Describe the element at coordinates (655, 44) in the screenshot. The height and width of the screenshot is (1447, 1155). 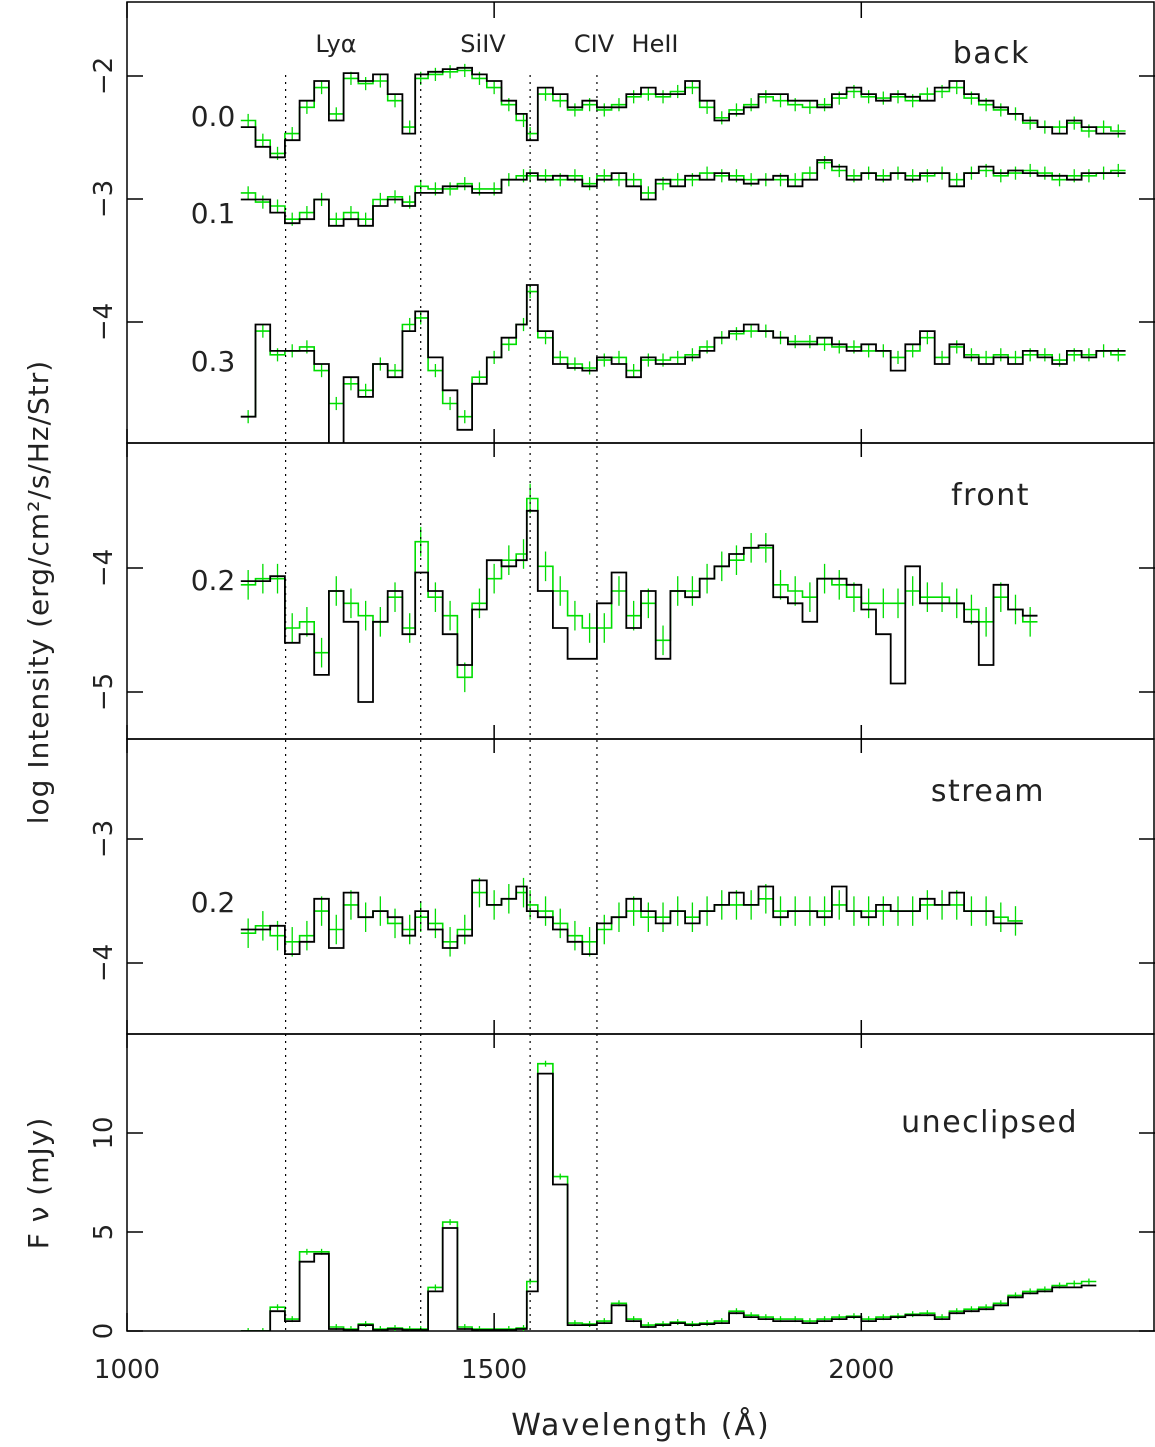
I see `line-marker-label: HeII` at that location.